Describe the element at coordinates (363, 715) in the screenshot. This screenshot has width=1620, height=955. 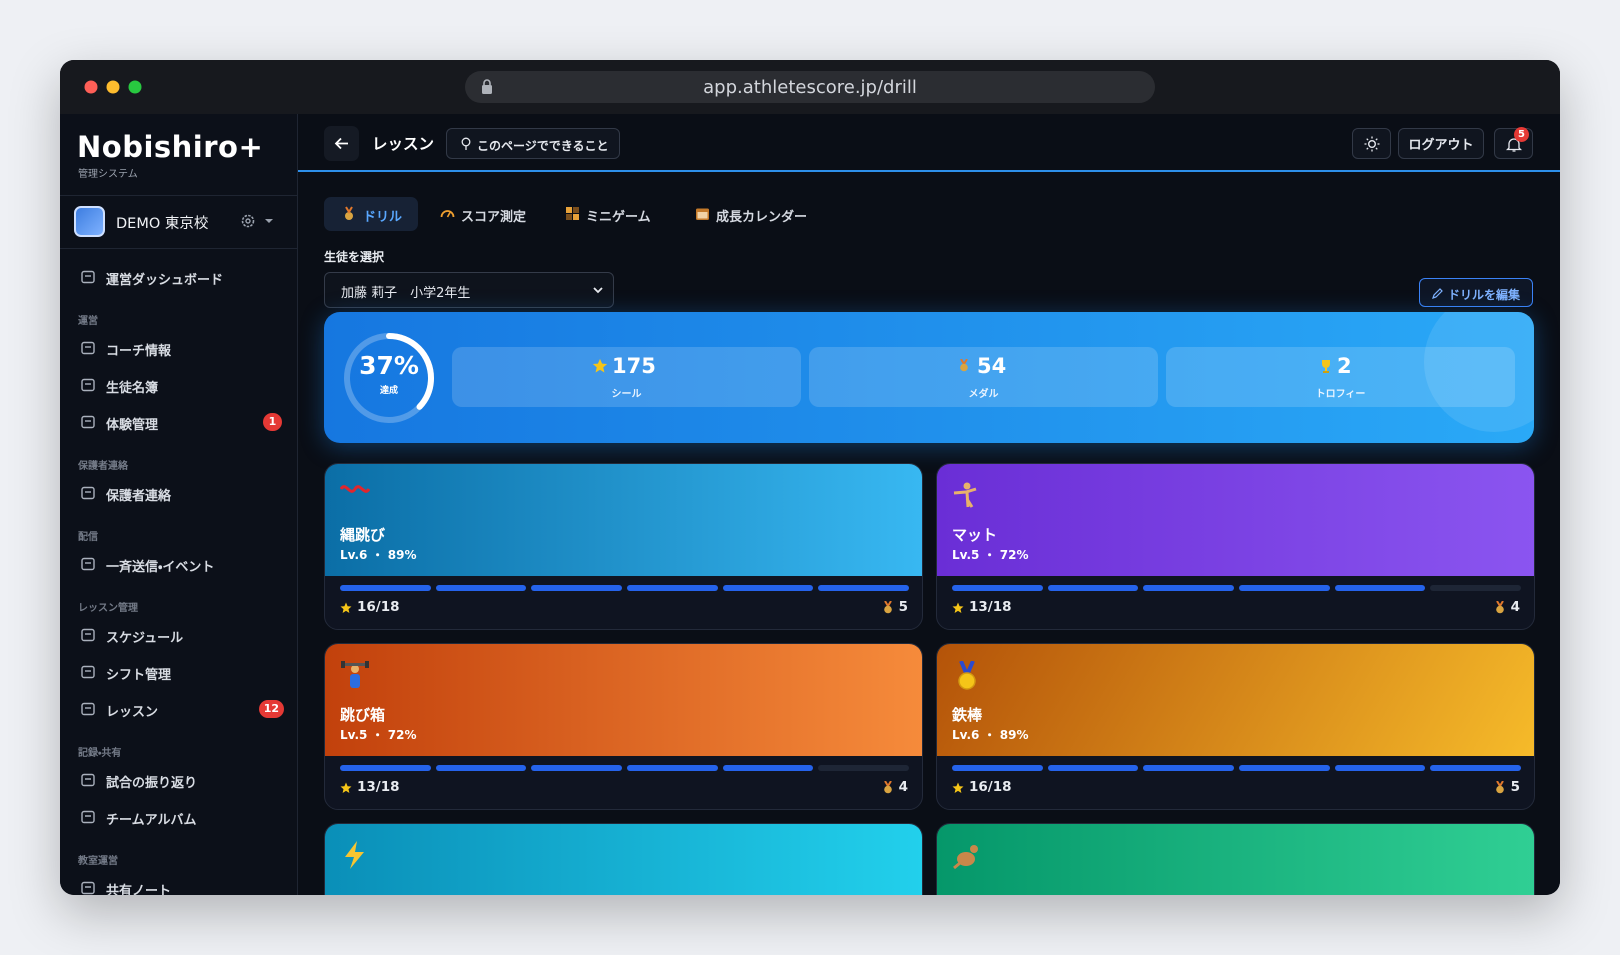
I see `drill-name: 跳び箱` at that location.